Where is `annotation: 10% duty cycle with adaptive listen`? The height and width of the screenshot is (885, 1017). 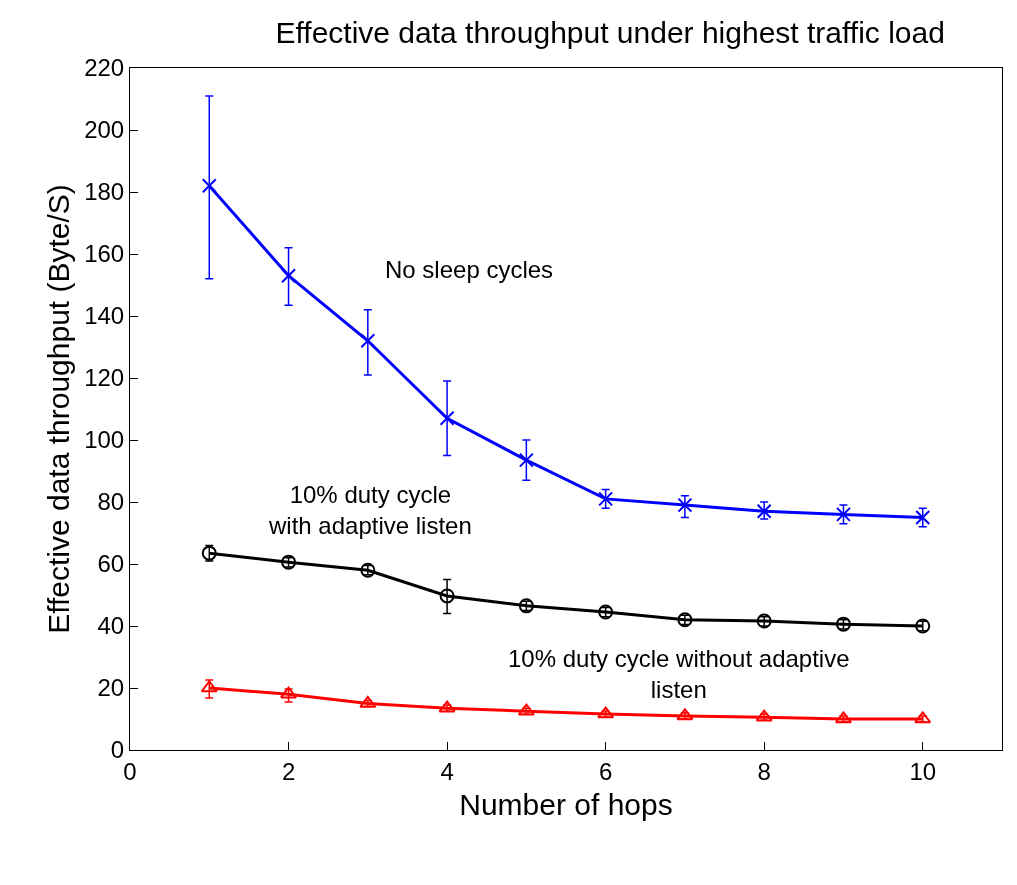
annotation: 10% duty cycle with adaptive listen is located at coordinates (370, 510).